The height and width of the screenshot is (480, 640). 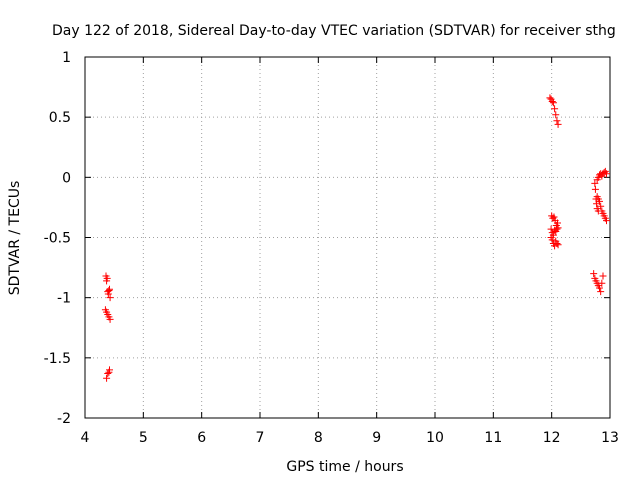 I want to click on y-tick-label: -0.5, so click(x=57, y=239).